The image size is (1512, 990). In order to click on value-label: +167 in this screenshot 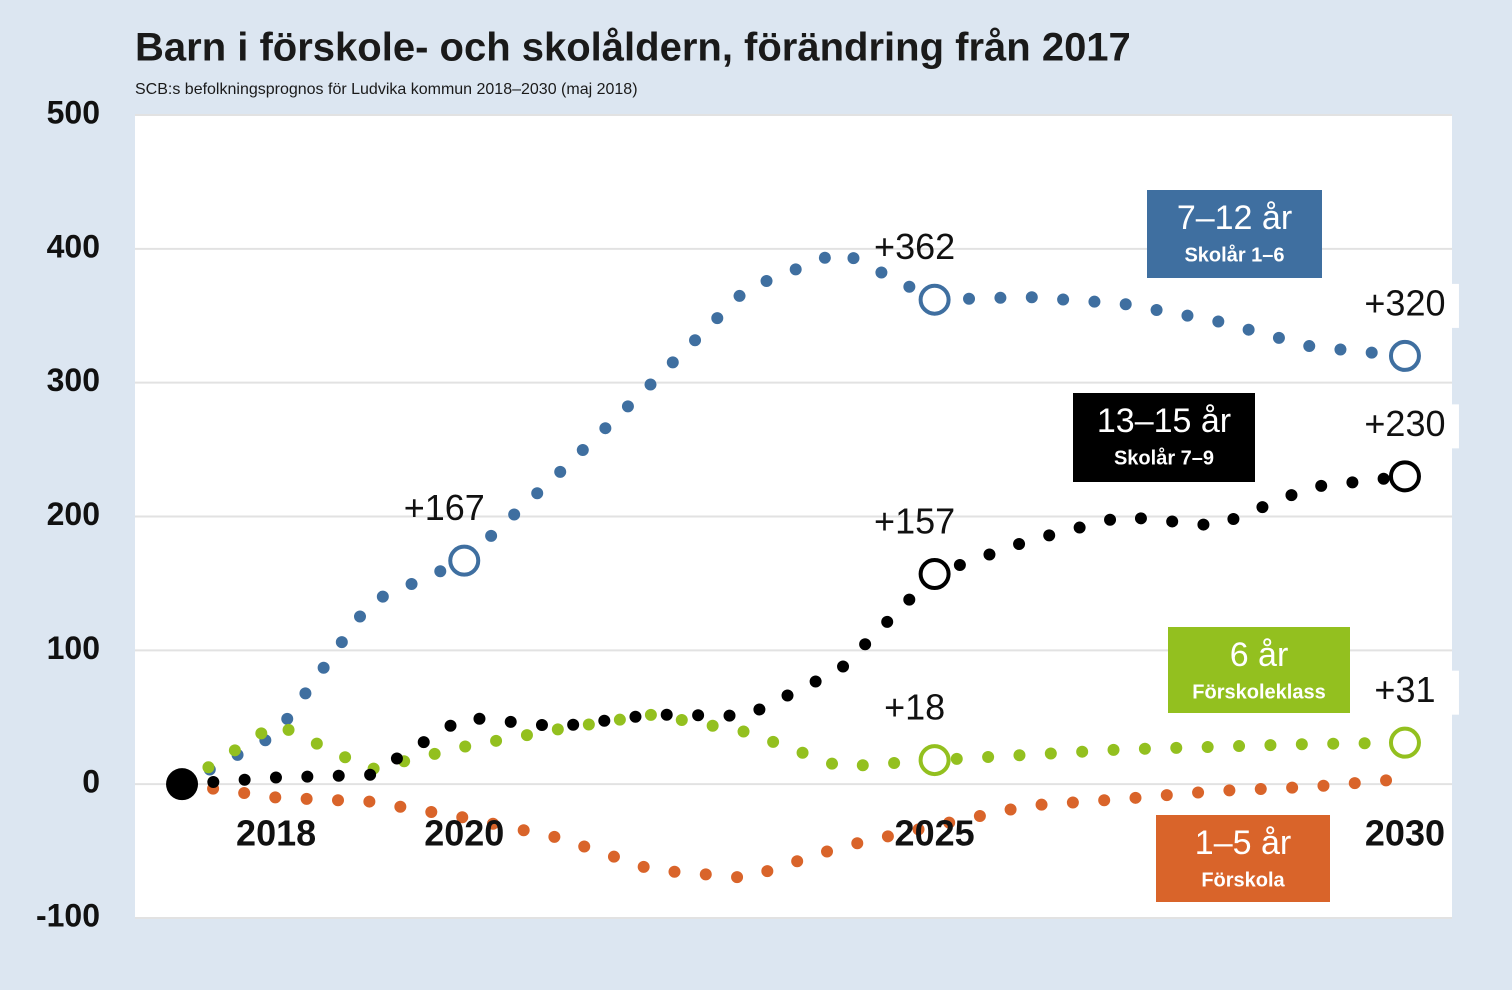, I will do `click(444, 507)`.